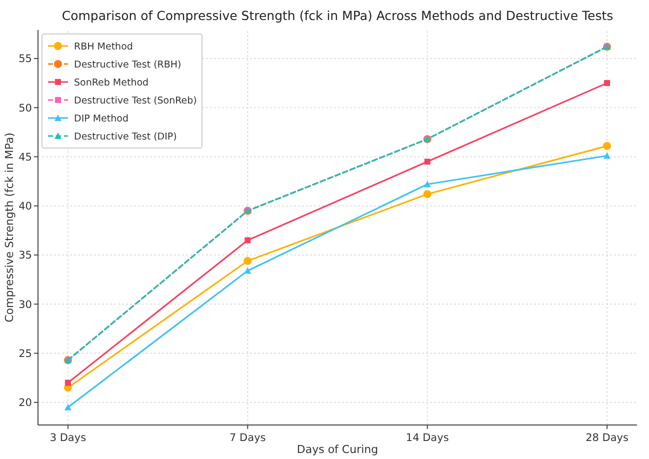 The width and height of the screenshot is (649, 459). What do you see at coordinates (101, 118) in the screenshot?
I see `legend-label: DIP Method` at bounding box center [101, 118].